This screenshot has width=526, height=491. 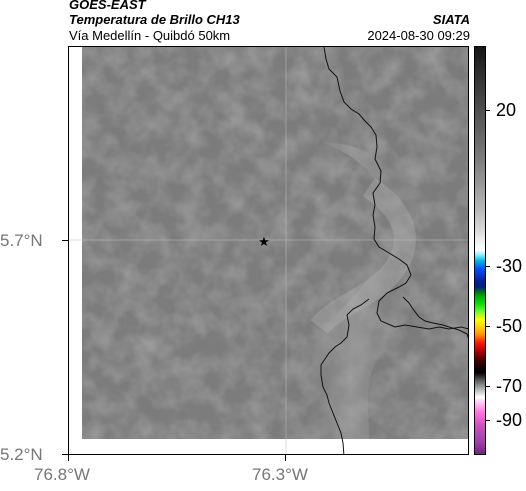 I want to click on region-label: Vía Medellín - Quibdó 50km, so click(x=150, y=35).